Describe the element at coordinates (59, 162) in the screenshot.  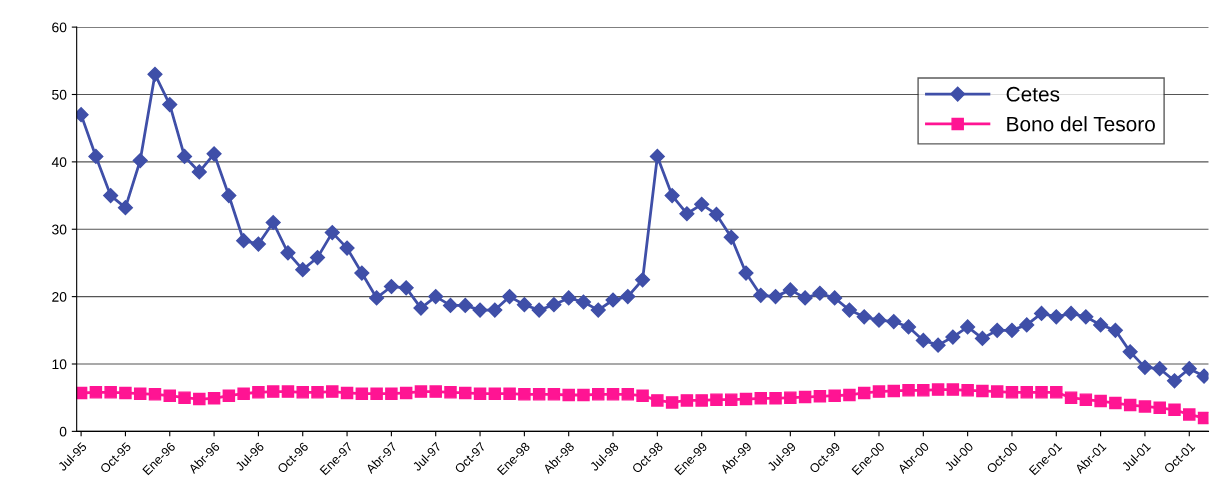
I see `y-tick-label: 40` at that location.